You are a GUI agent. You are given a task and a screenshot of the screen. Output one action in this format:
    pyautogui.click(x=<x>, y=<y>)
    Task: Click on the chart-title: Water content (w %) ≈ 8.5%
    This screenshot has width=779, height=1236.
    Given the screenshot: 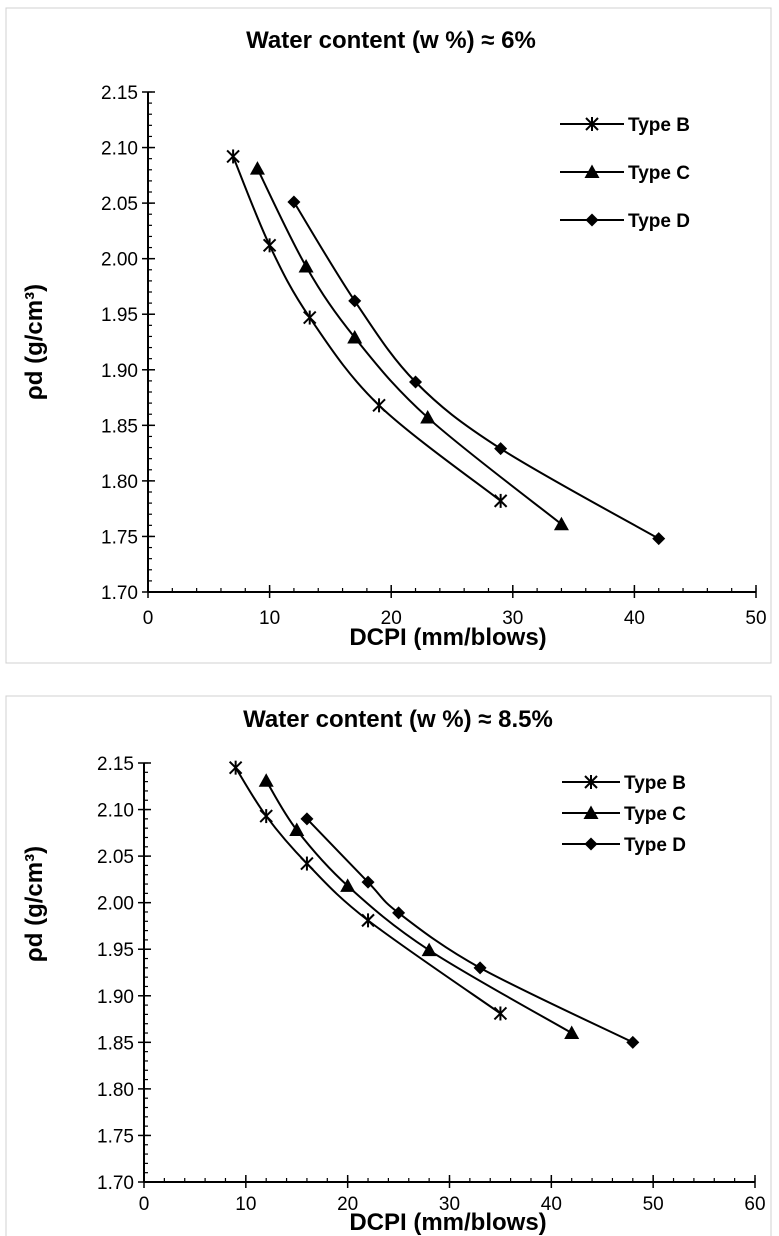 What is the action you would take?
    pyautogui.click(x=398, y=719)
    